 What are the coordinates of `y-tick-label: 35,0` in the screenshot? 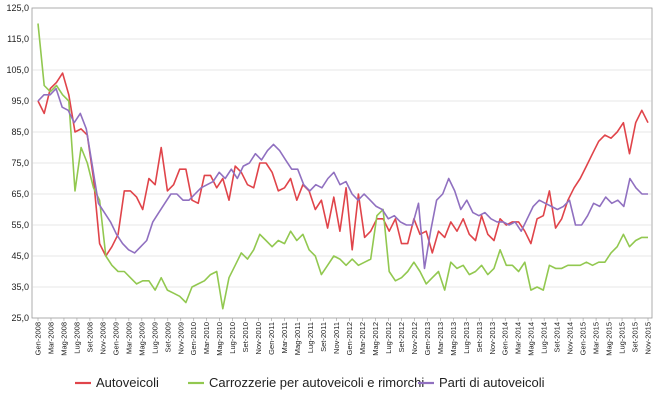 It's located at (20, 287).